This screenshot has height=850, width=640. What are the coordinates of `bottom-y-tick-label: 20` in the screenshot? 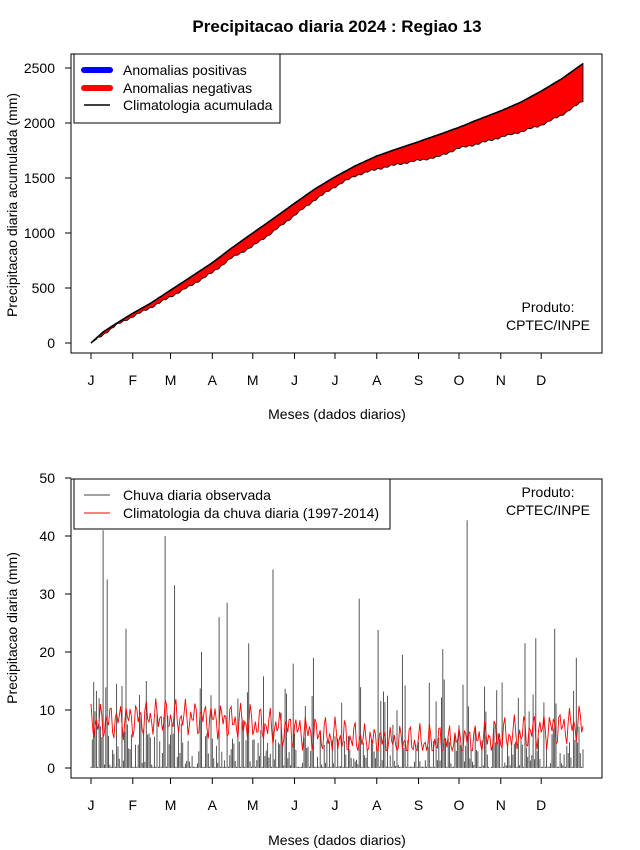 It's located at (47, 652).